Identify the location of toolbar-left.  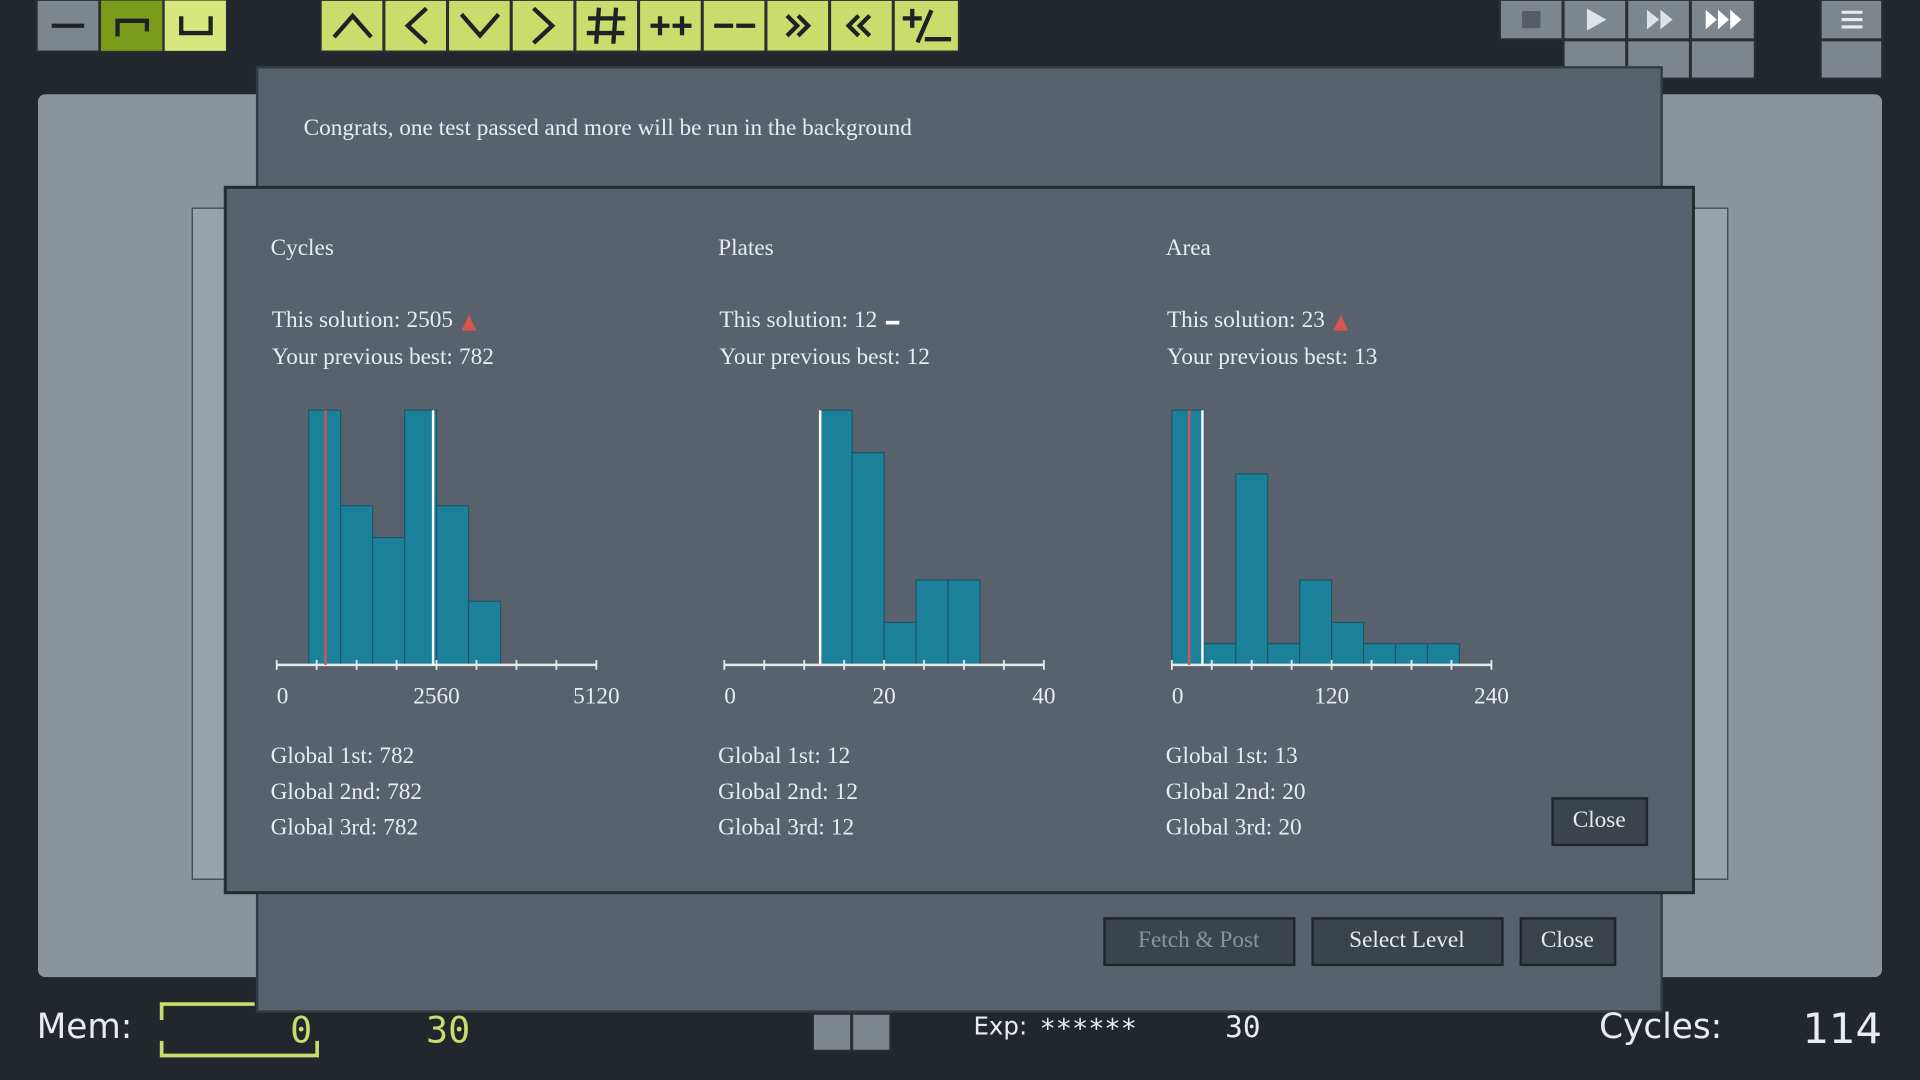
(131, 26).